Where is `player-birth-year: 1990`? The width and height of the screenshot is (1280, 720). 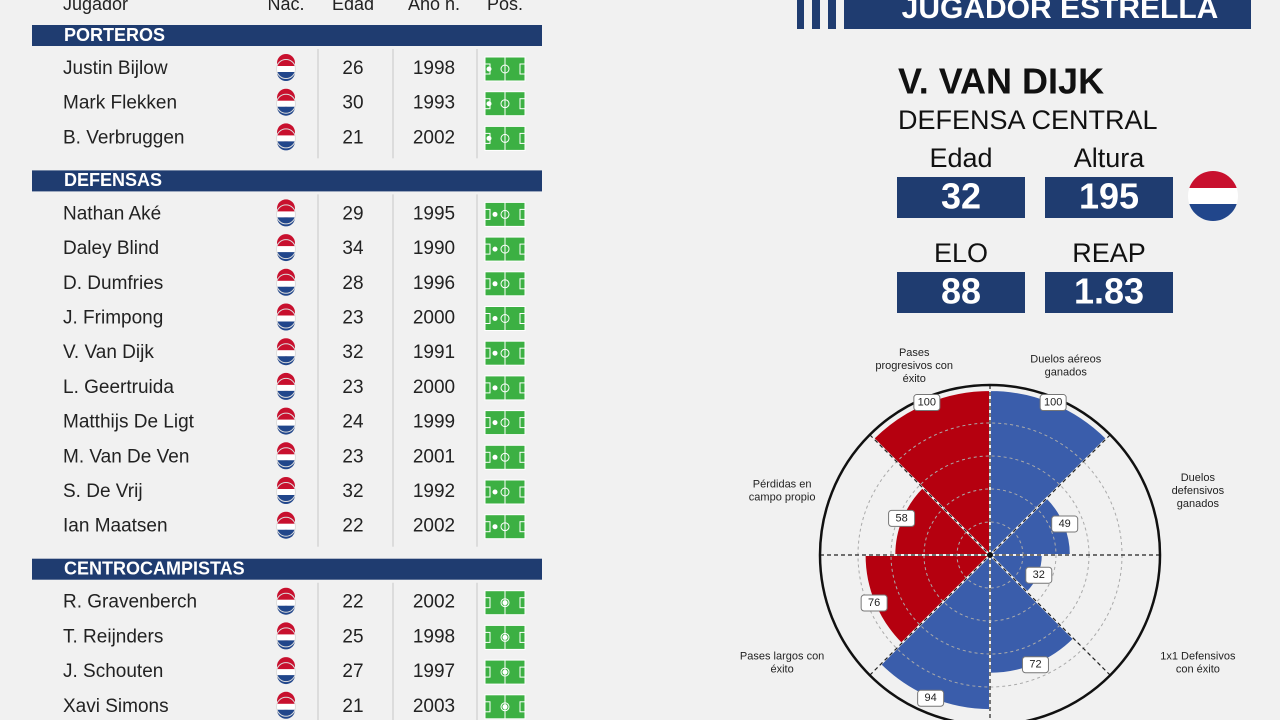 player-birth-year: 1990 is located at coordinates (434, 248).